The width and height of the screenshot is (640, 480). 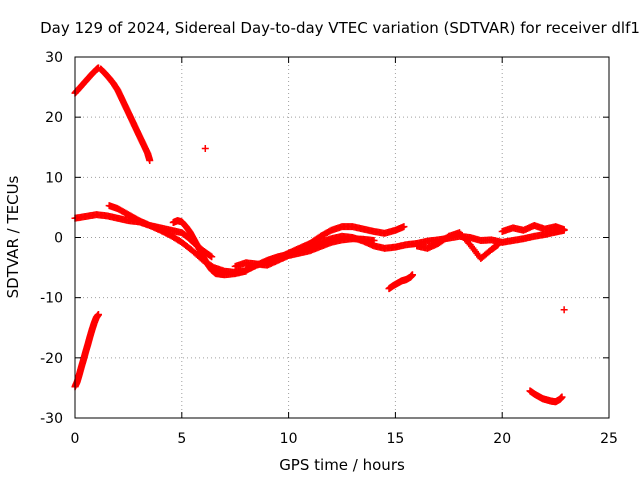 I want to click on series-segment-falling-high, so click(x=125, y=114).